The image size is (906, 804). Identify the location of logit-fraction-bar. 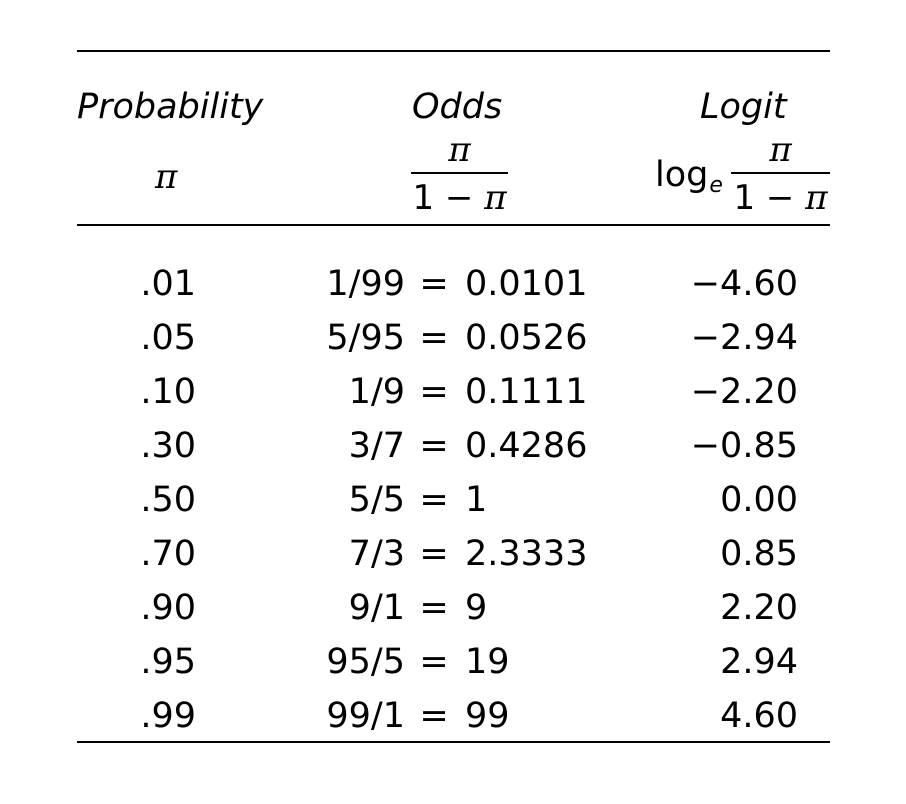
(780, 173).